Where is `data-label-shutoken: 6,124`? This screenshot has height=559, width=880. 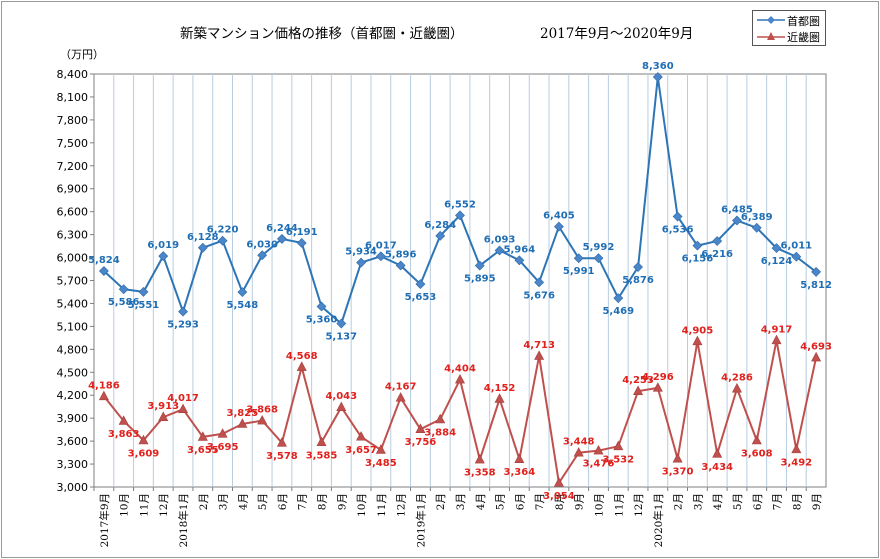 data-label-shutoken: 6,124 is located at coordinates (777, 261).